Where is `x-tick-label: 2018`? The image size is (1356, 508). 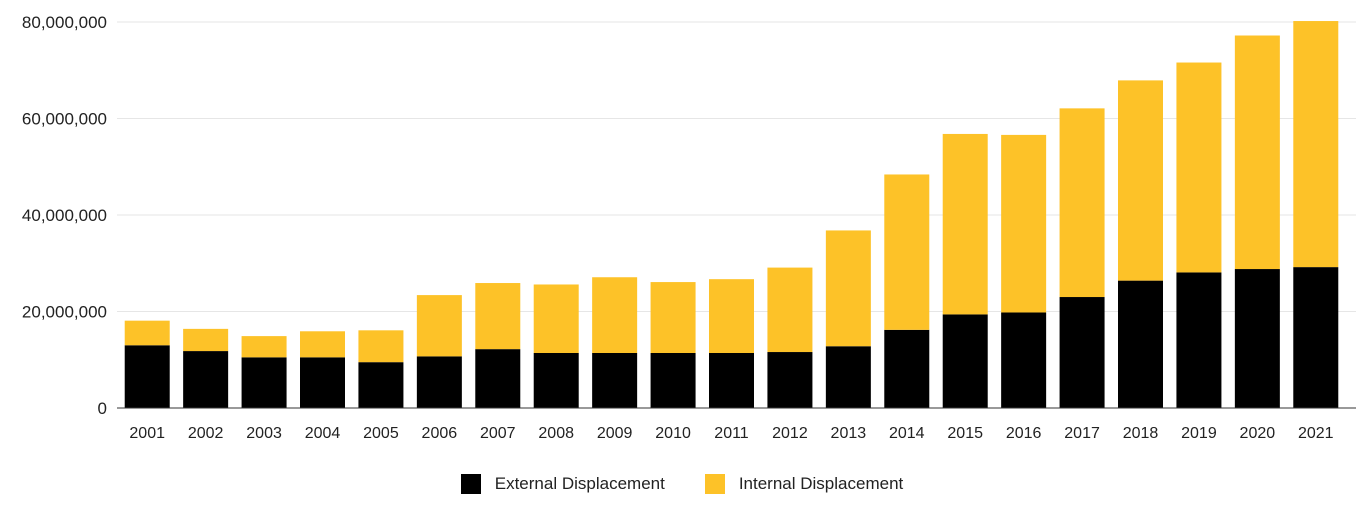 x-tick-label: 2018 is located at coordinates (1141, 433).